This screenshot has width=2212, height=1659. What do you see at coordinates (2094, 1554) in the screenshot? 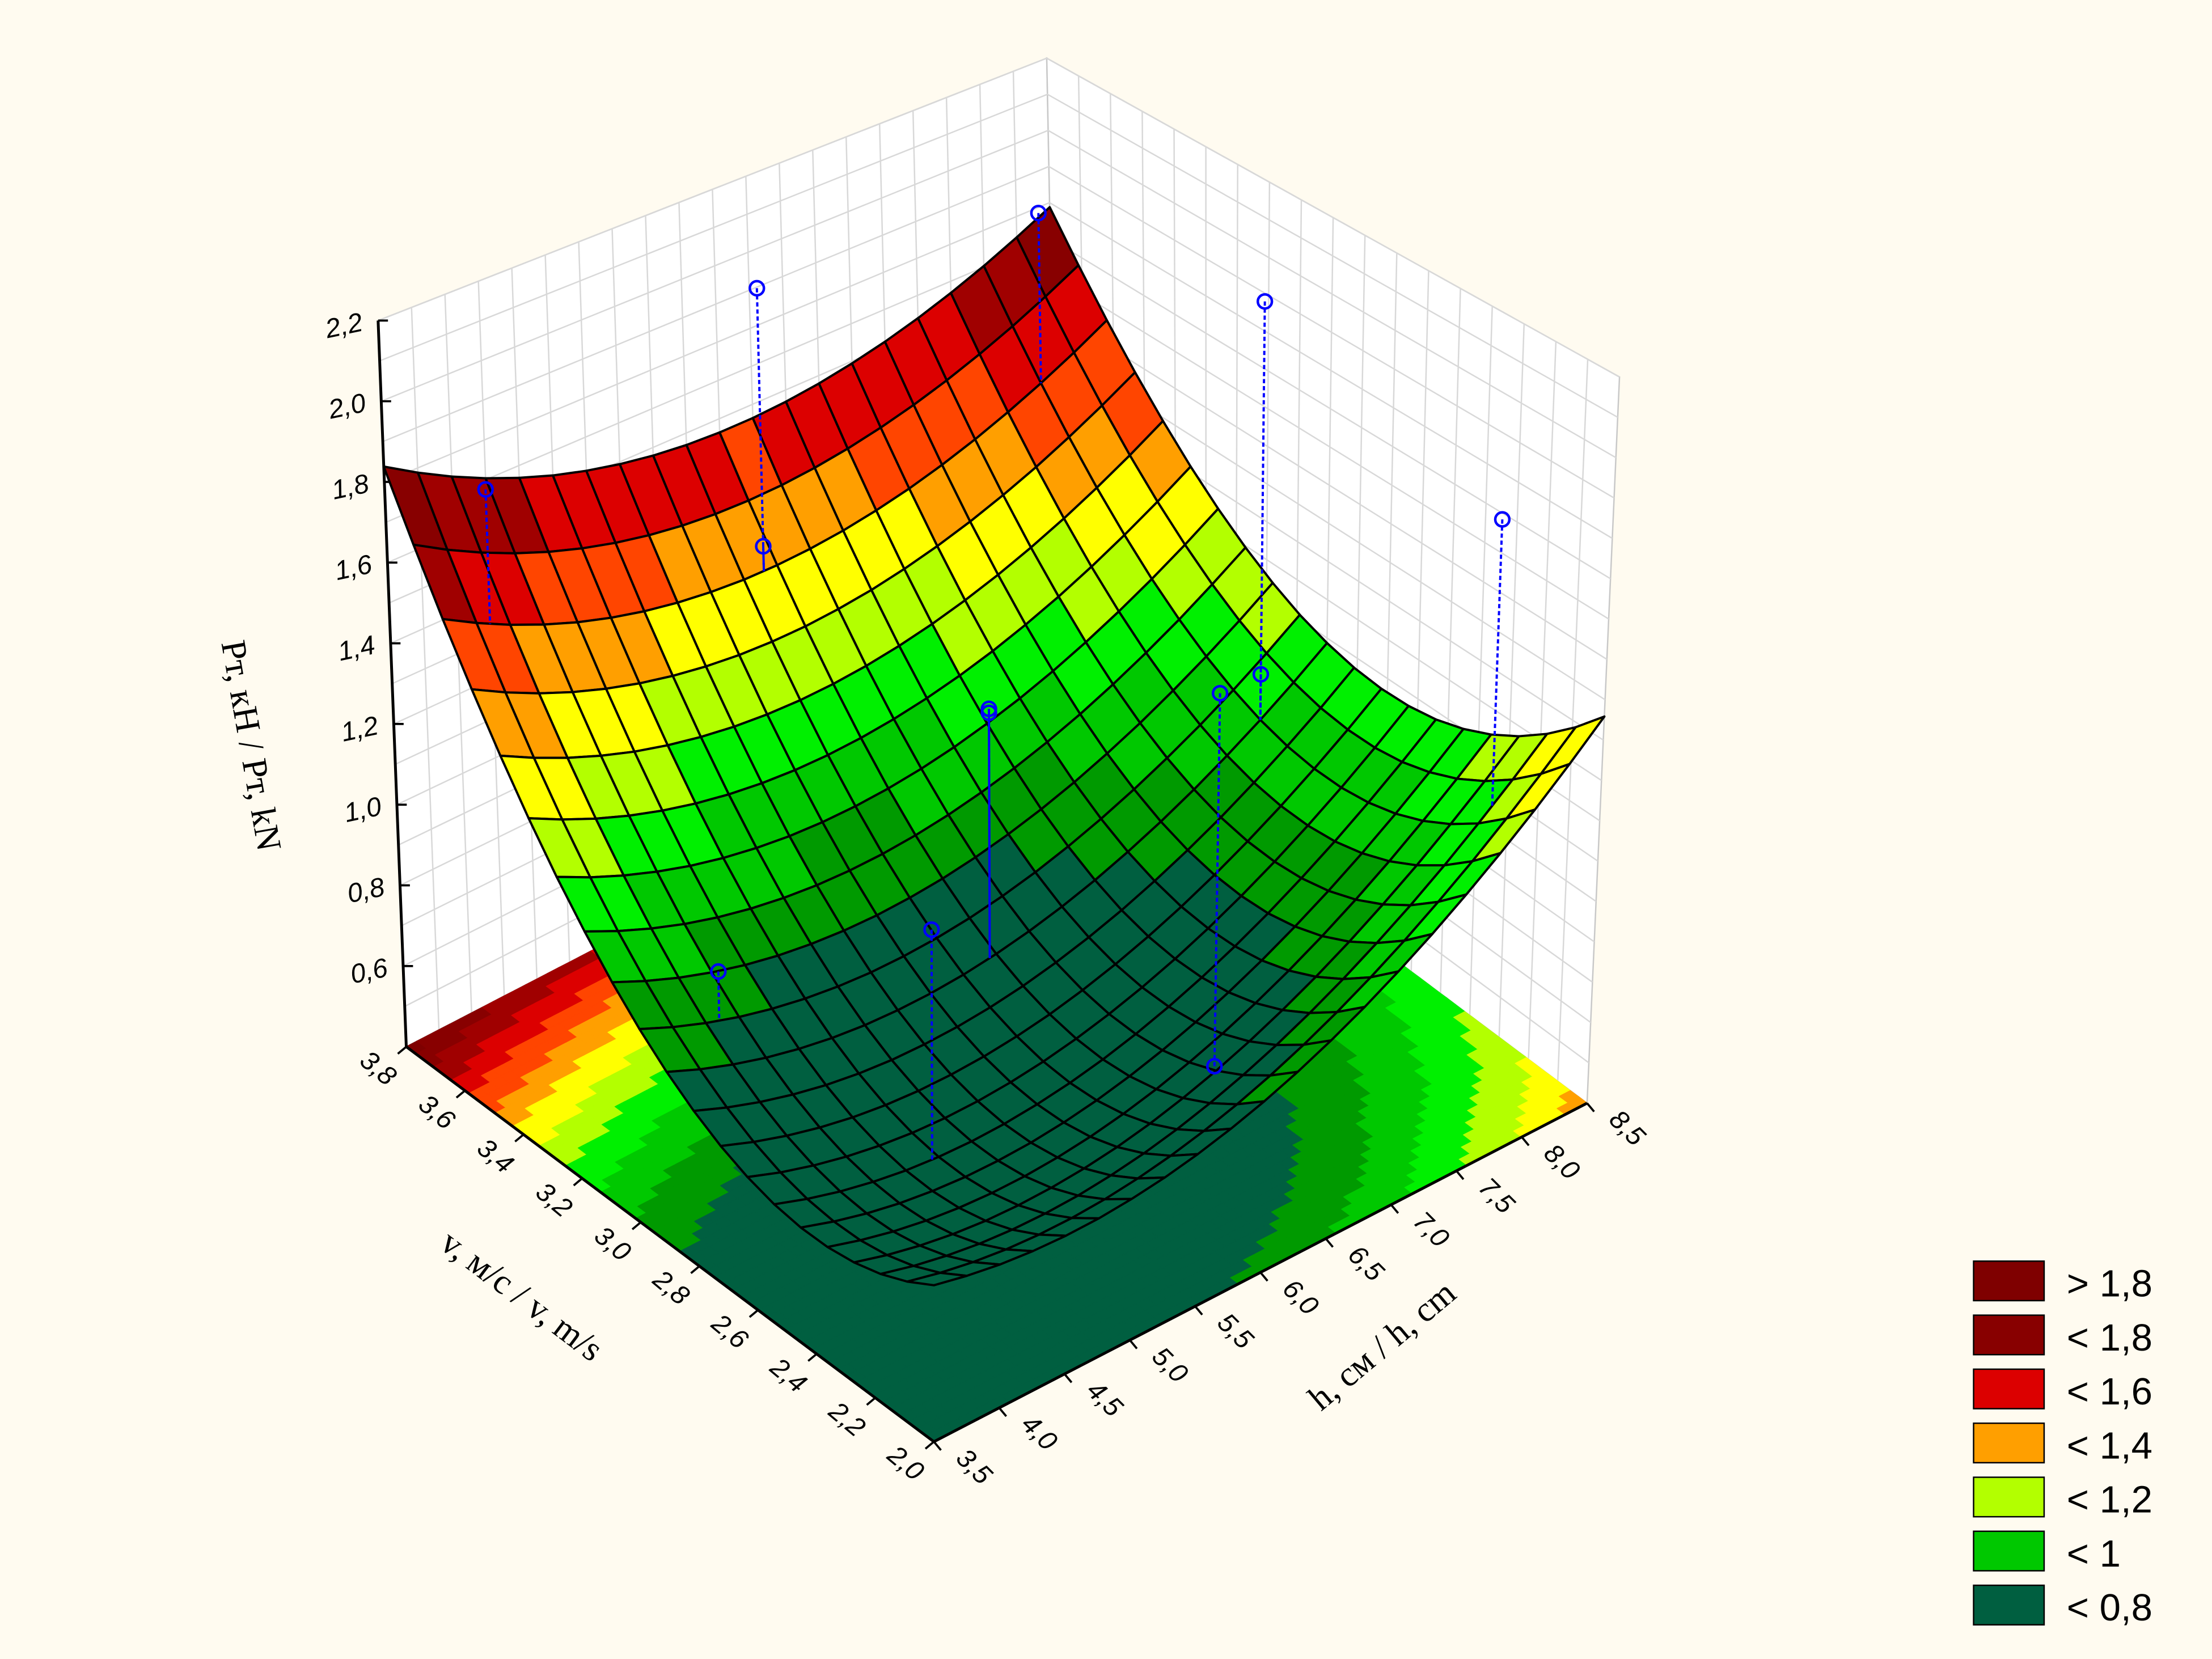
I see `legend-label: < 1` at bounding box center [2094, 1554].